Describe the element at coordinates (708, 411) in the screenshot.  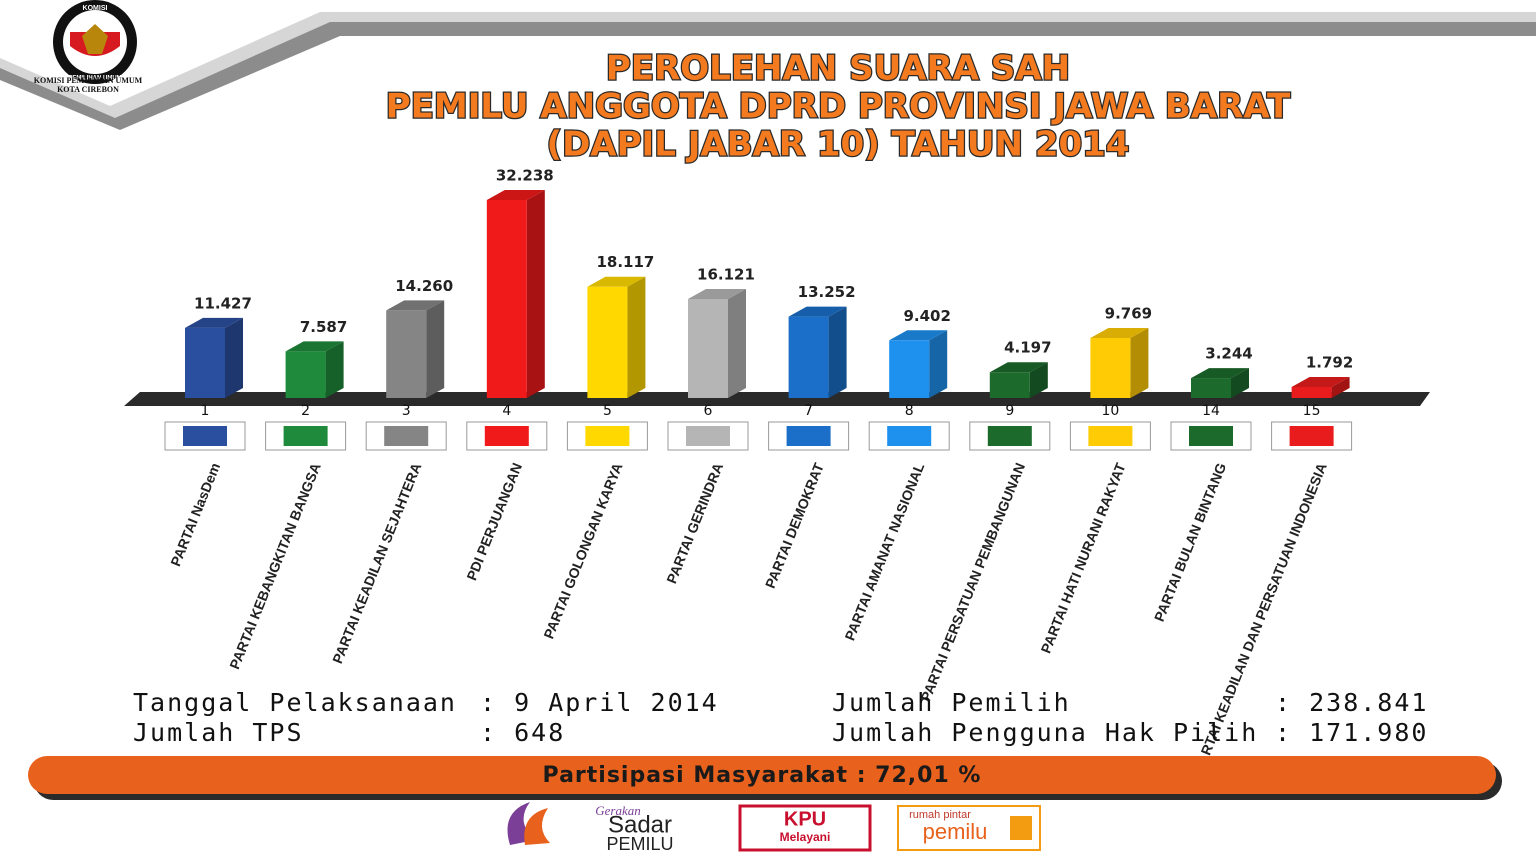
I see `party-number: 6` at that location.